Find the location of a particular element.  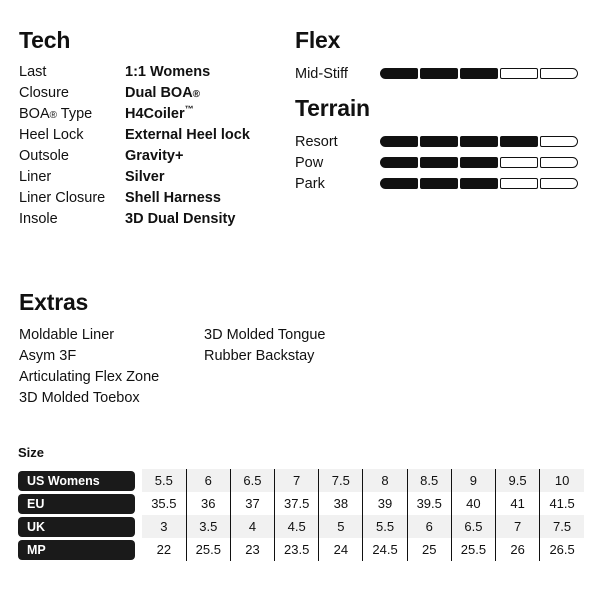

tech-spec-value: Dual BOA® is located at coordinates (163, 93).